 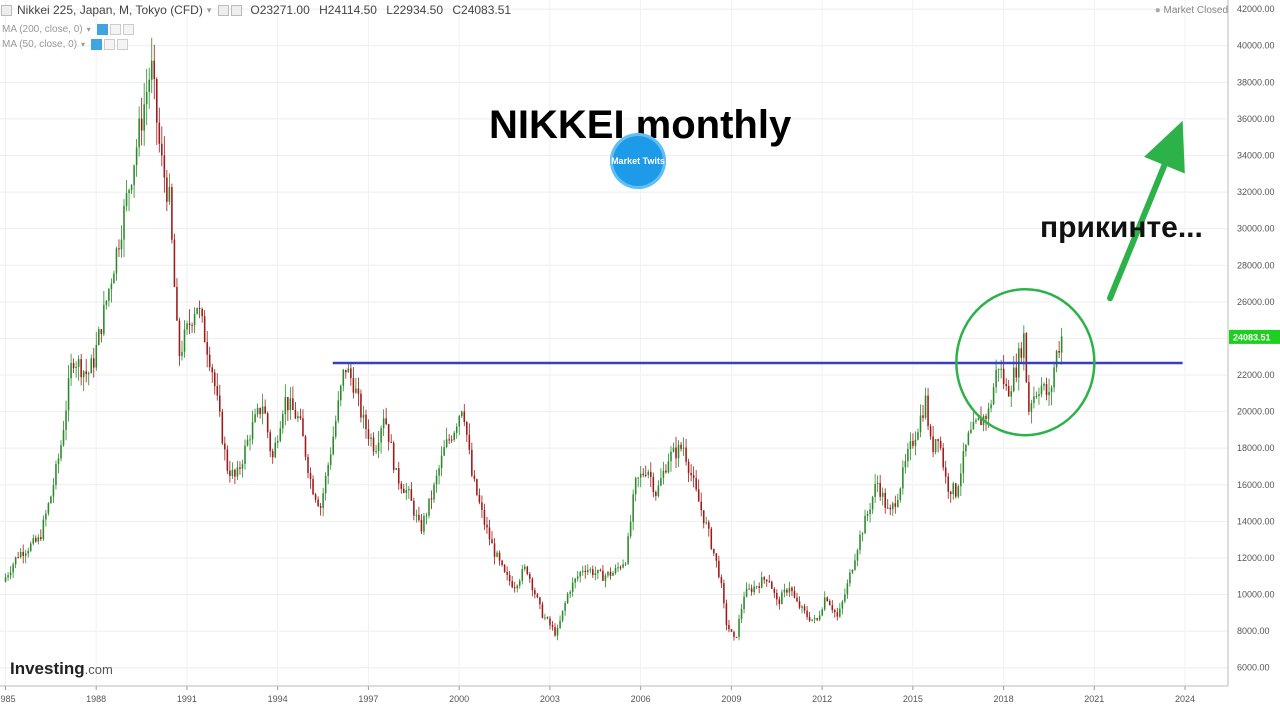 What do you see at coordinates (68, 29) in the screenshot?
I see `indicator-ma-200: MA (200, close, 0) ▾` at bounding box center [68, 29].